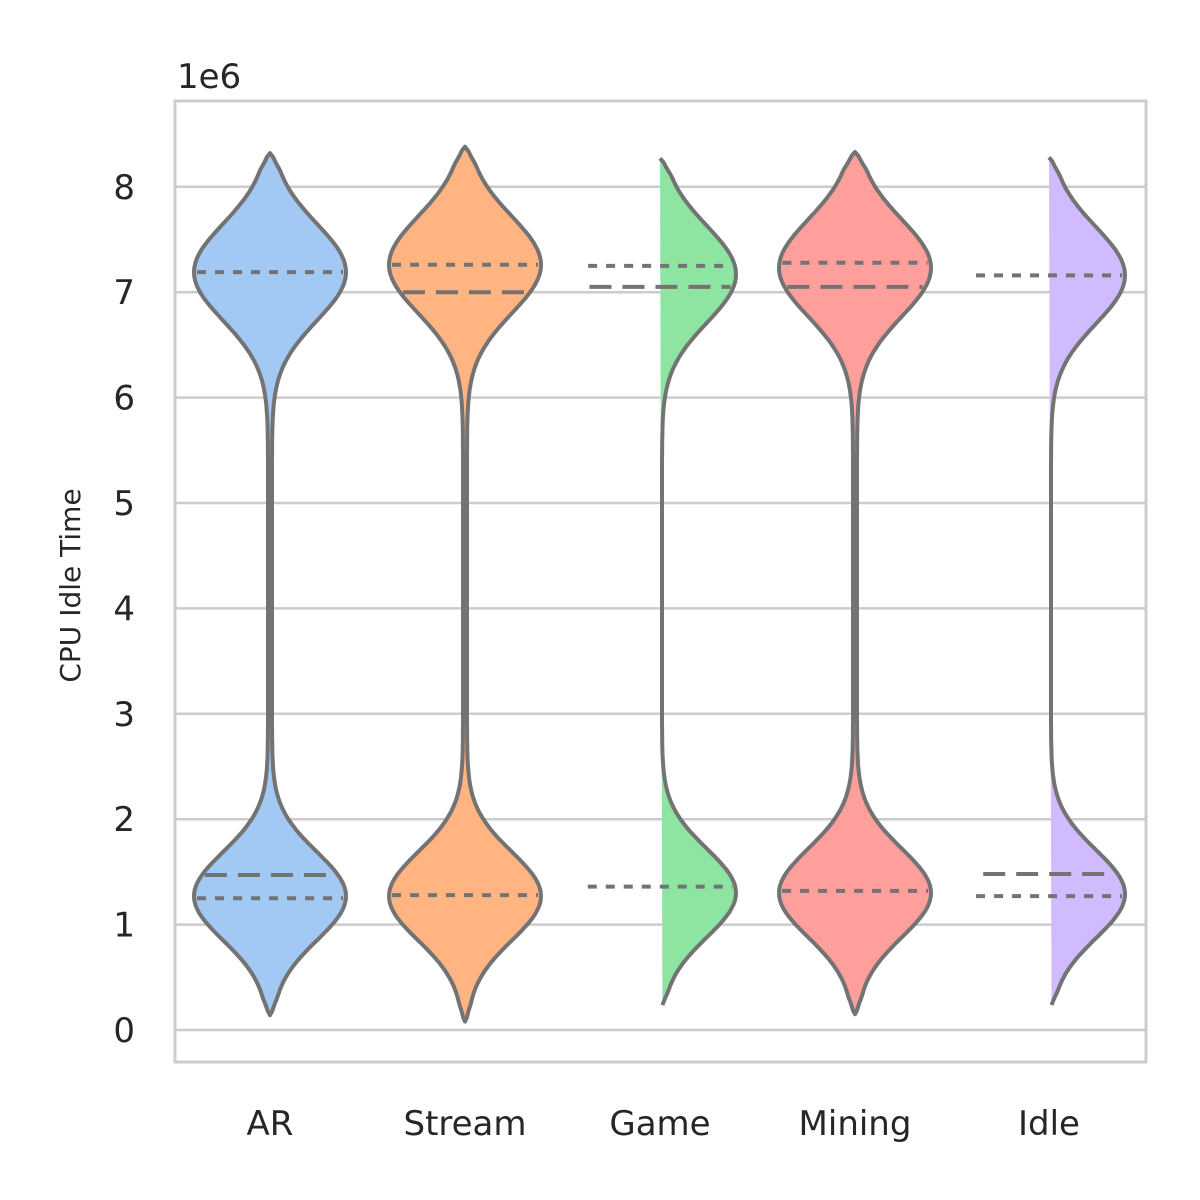 This screenshot has height=1200, width=1200. Describe the element at coordinates (124, 399) in the screenshot. I see `y-tick-label: 6` at that location.